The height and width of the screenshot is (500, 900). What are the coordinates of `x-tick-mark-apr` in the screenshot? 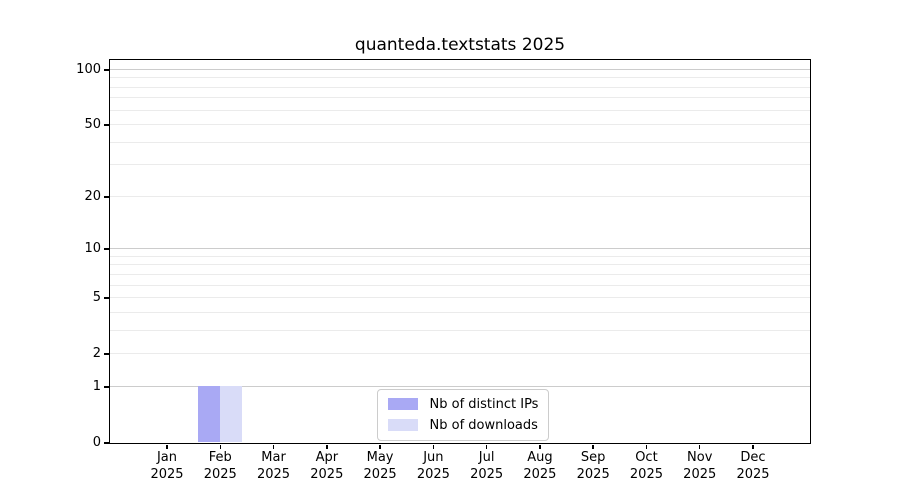 It's located at (327, 446).